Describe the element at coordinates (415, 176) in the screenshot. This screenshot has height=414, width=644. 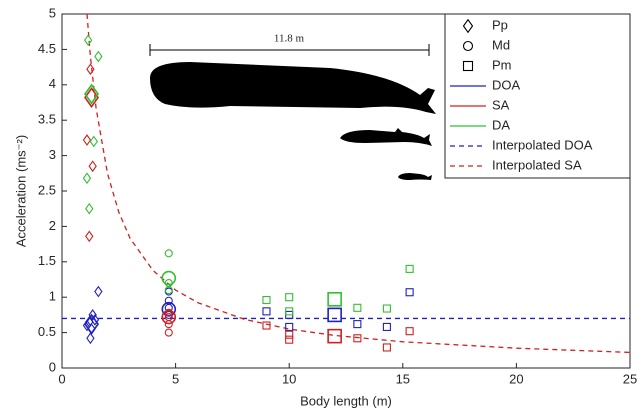
I see `whale-small` at that location.